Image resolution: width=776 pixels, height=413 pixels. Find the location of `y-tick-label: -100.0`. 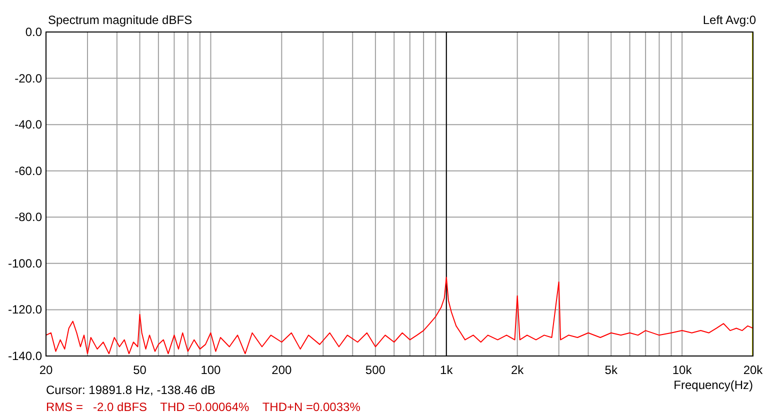

y-tick-label: -100.0 is located at coordinates (25, 263).